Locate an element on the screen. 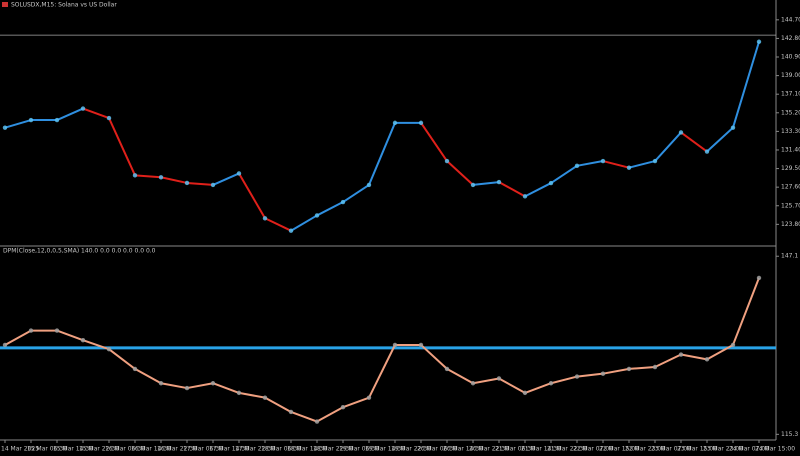 The image size is (800, 456). x-tick-label: 21 Mar 14:30 is located at coordinates (541, 449).